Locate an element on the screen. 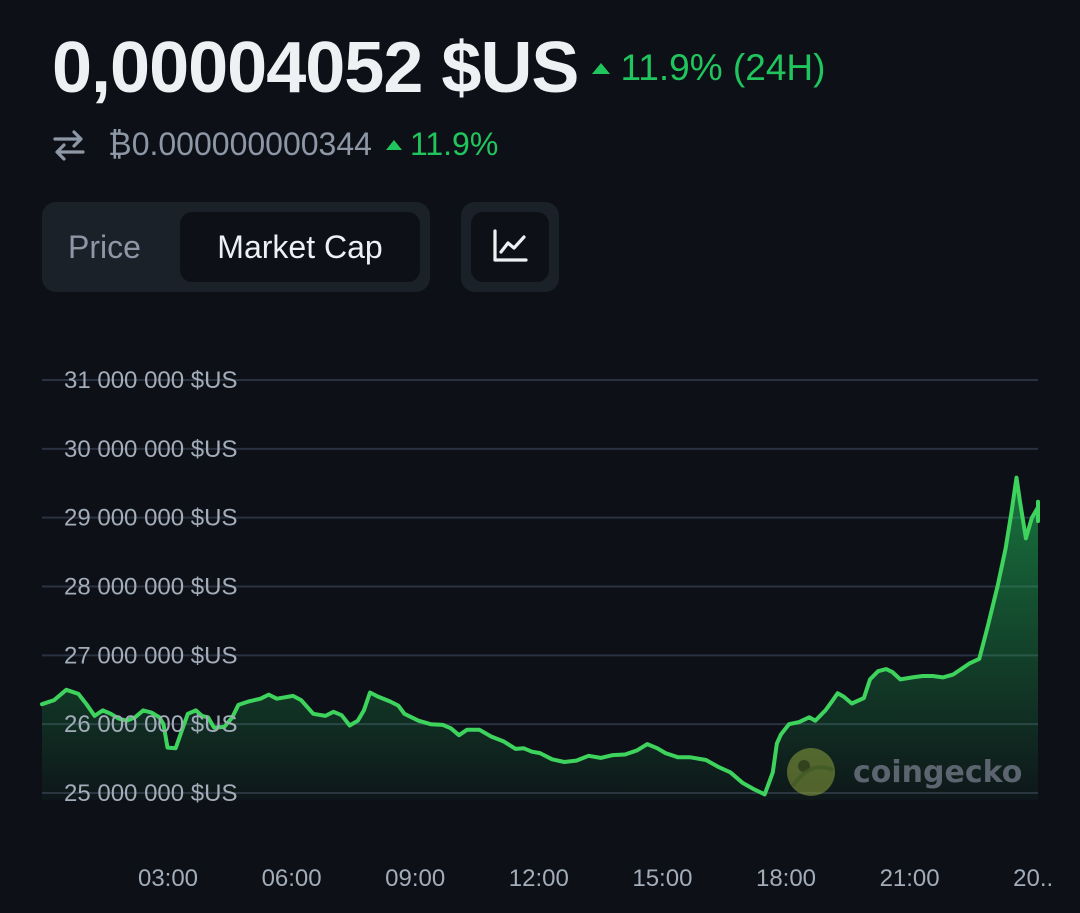  price-row: 0,00004052 $US 11.9% (24H) is located at coordinates (438, 68).